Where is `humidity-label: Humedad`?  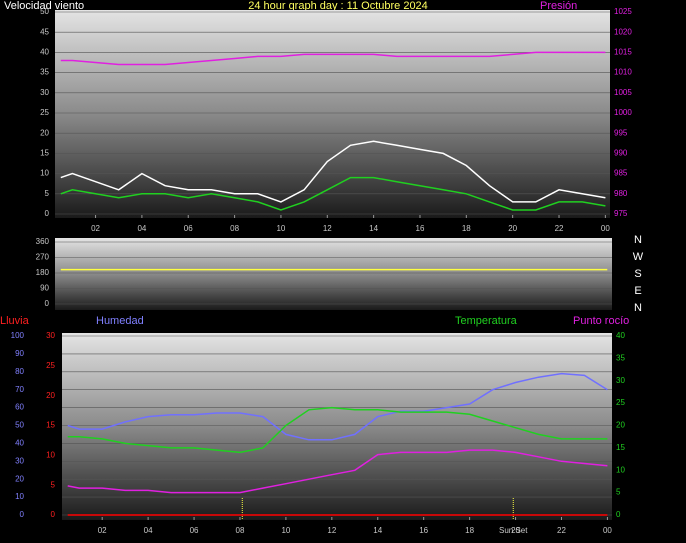 humidity-label: Humedad is located at coordinates (120, 321).